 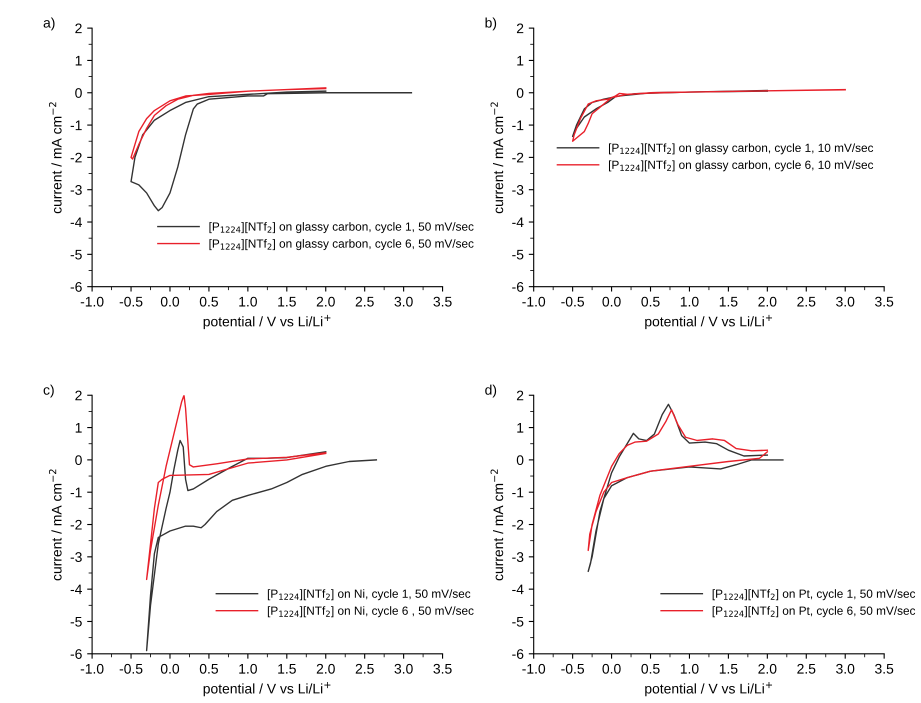 I want to click on legend-label: [P$_{1224}$][NTf$_{2}$] on Ni, cycle 6 , 50 mV/sec, so click(x=371, y=612).